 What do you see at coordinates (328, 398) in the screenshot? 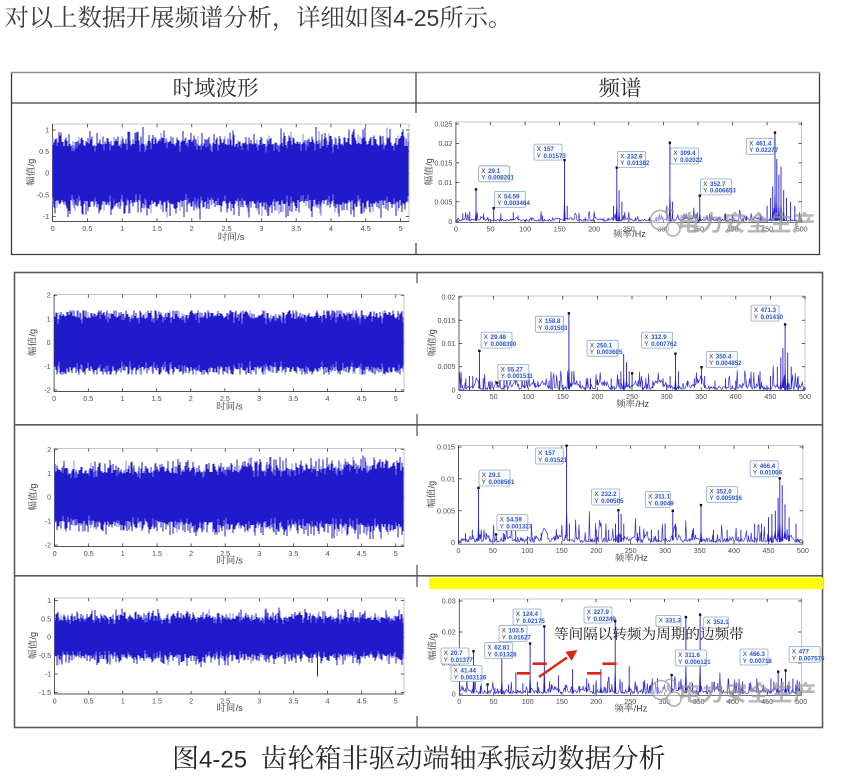
I see `svg-text: 4` at bounding box center [328, 398].